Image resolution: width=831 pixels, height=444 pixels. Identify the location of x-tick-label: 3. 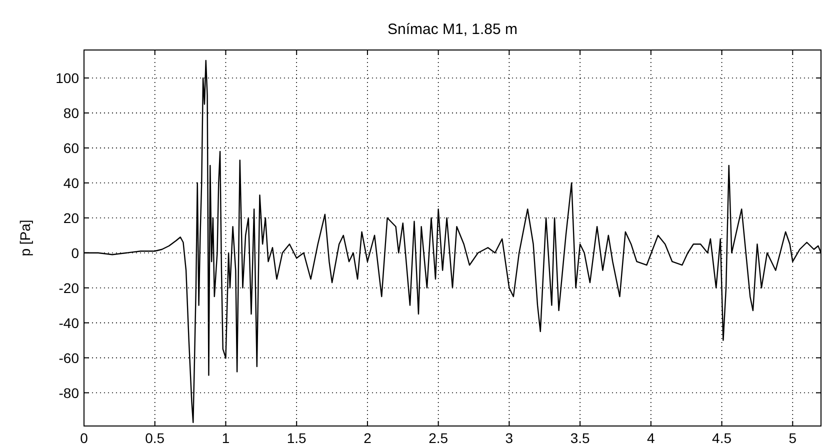
(509, 437).